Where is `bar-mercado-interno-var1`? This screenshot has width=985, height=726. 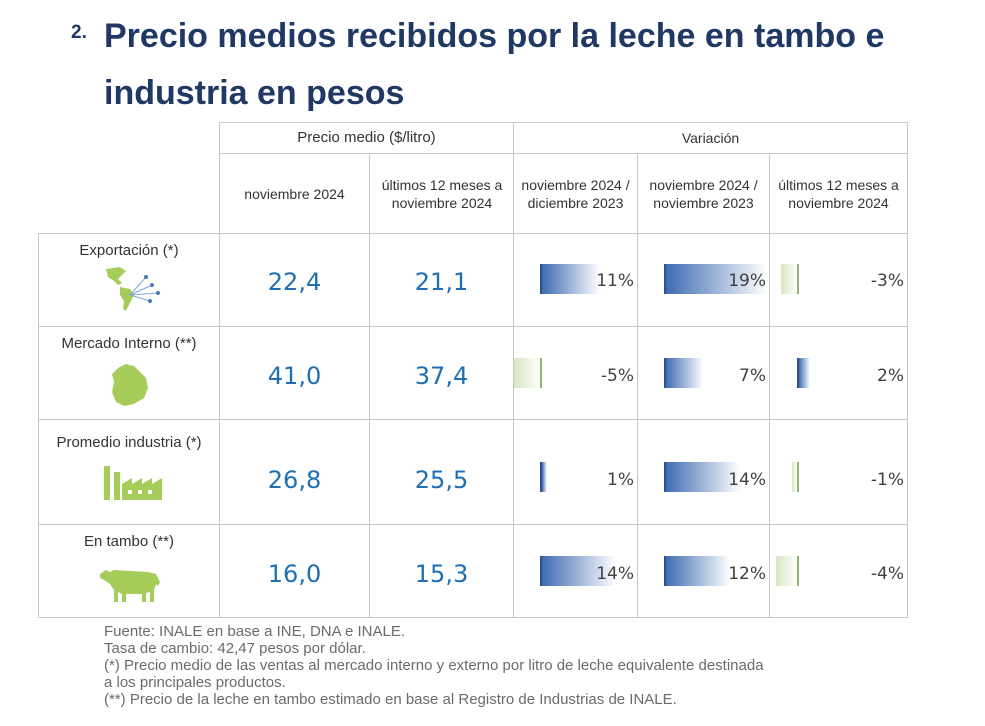
bar-mercado-interno-var1 is located at coordinates (527, 373).